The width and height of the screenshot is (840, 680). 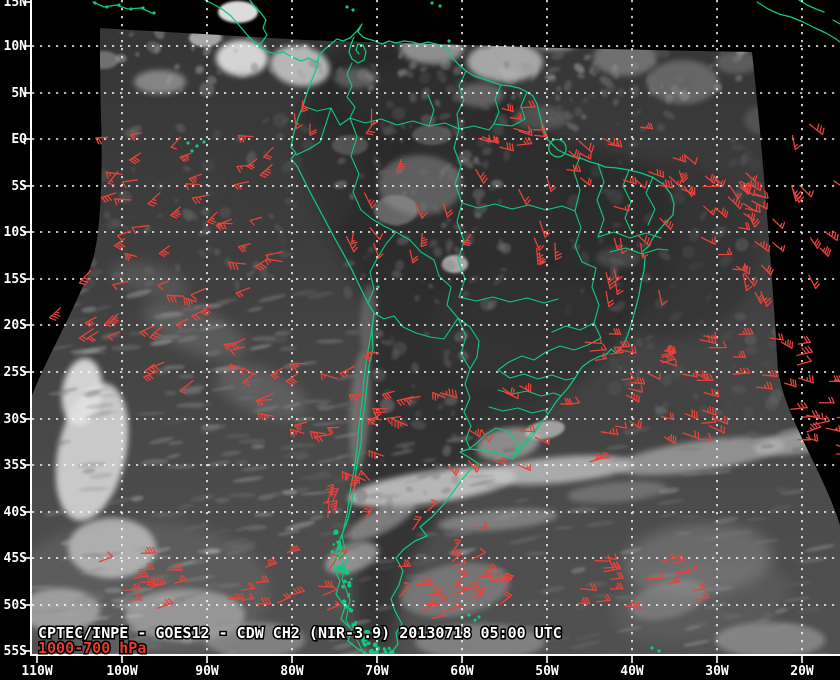 I want to click on lat-tick-label: 50S, so click(x=16, y=605).